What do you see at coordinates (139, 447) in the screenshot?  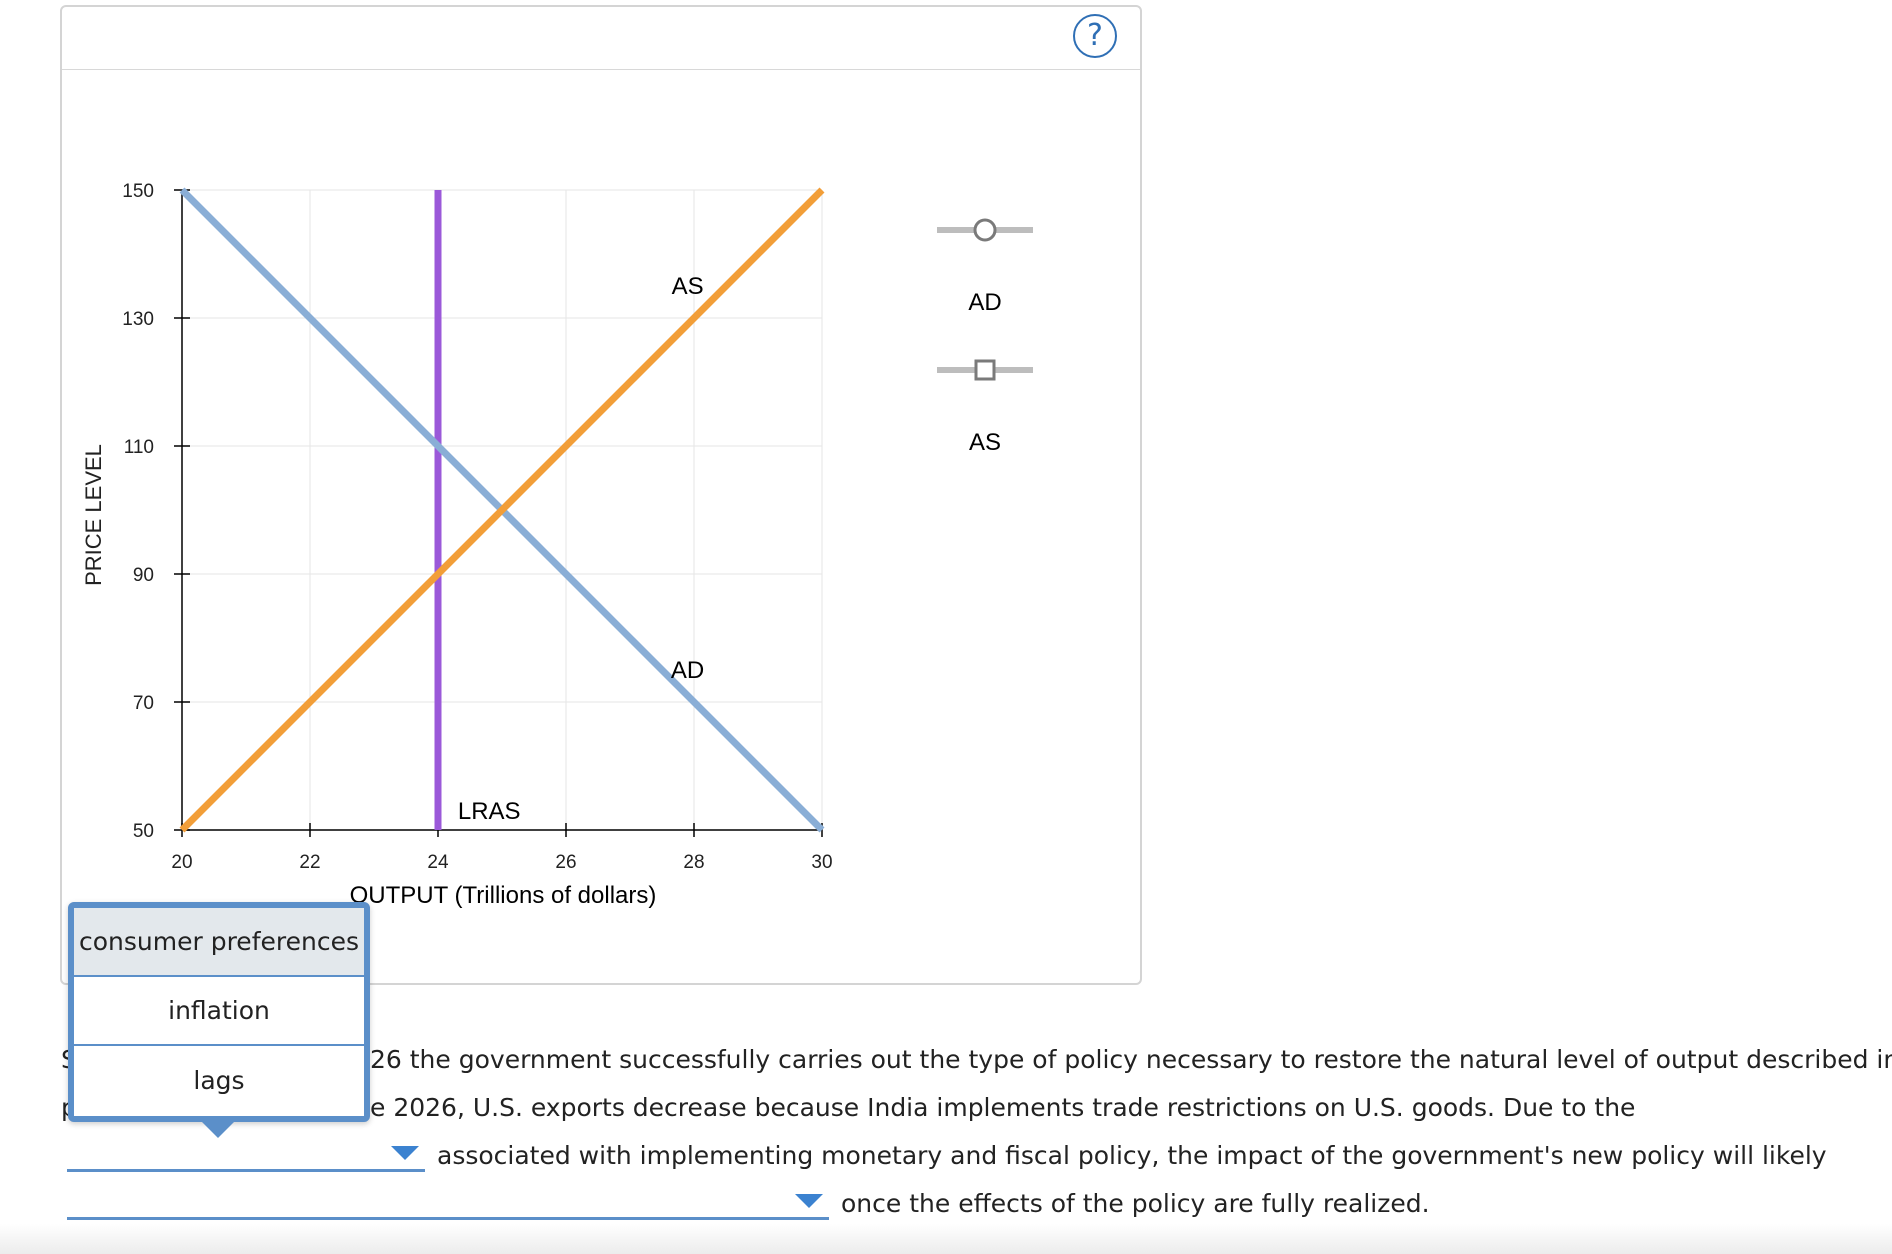 I see `y-tick-label: 110` at bounding box center [139, 447].